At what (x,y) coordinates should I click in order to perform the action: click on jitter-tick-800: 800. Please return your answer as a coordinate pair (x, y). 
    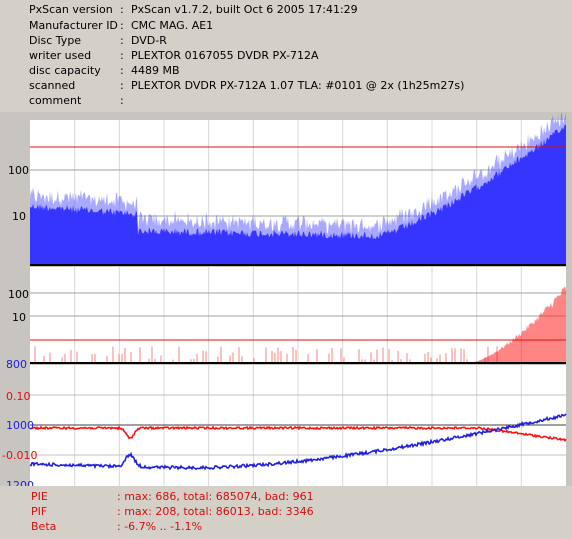
    Looking at the image, I should click on (16, 364).